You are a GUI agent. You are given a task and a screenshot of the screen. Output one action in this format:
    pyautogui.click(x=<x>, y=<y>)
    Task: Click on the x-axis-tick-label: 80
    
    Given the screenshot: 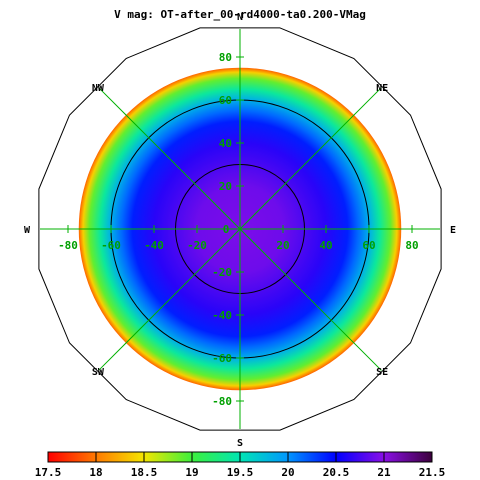 What is the action you would take?
    pyautogui.click(x=411, y=245)
    